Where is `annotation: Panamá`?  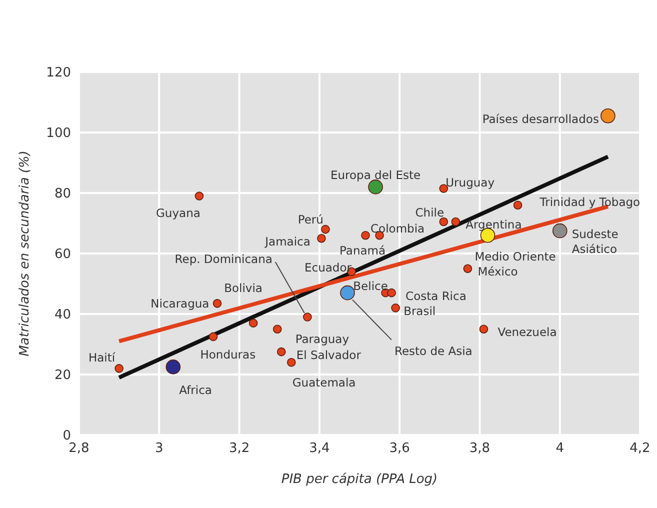
annotation: Panamá is located at coordinates (363, 250).